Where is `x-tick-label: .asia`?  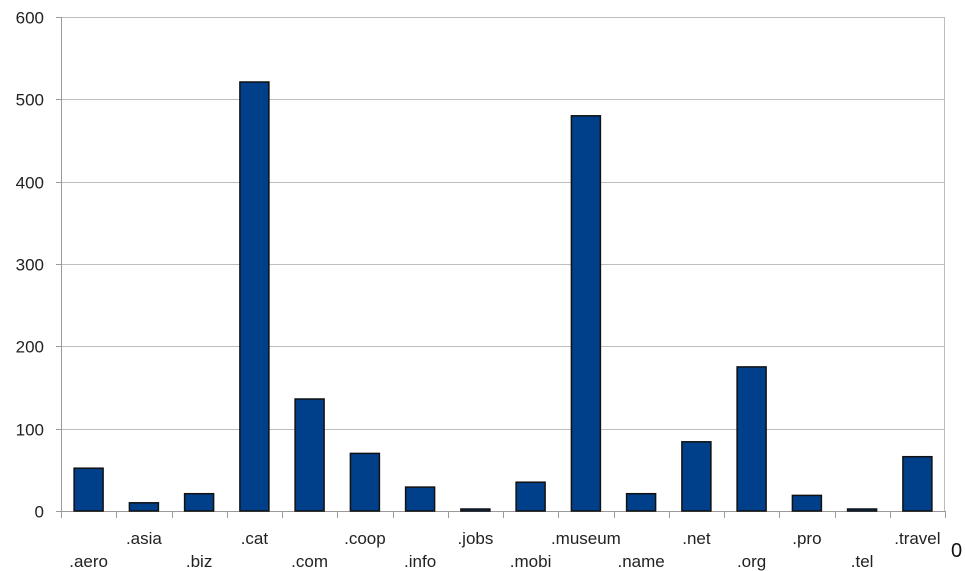
x-tick-label: .asia is located at coordinates (144, 538).